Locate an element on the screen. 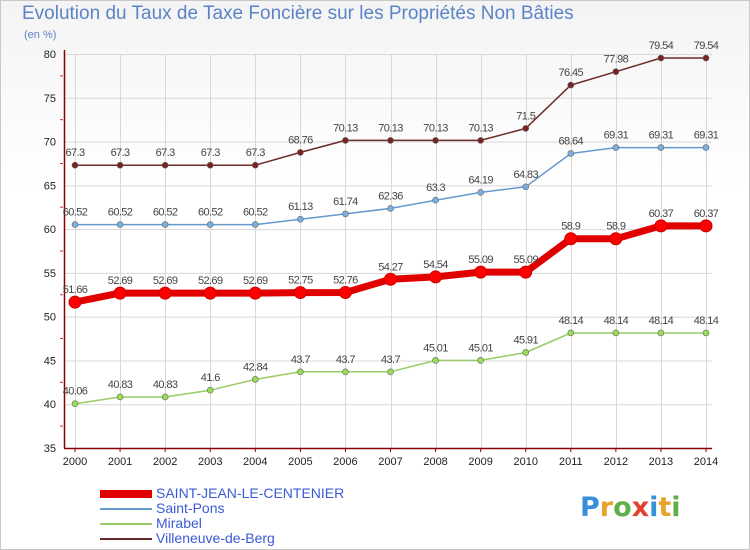 This screenshot has width=750, height=550. x-tick-label: 2004 is located at coordinates (255, 462).